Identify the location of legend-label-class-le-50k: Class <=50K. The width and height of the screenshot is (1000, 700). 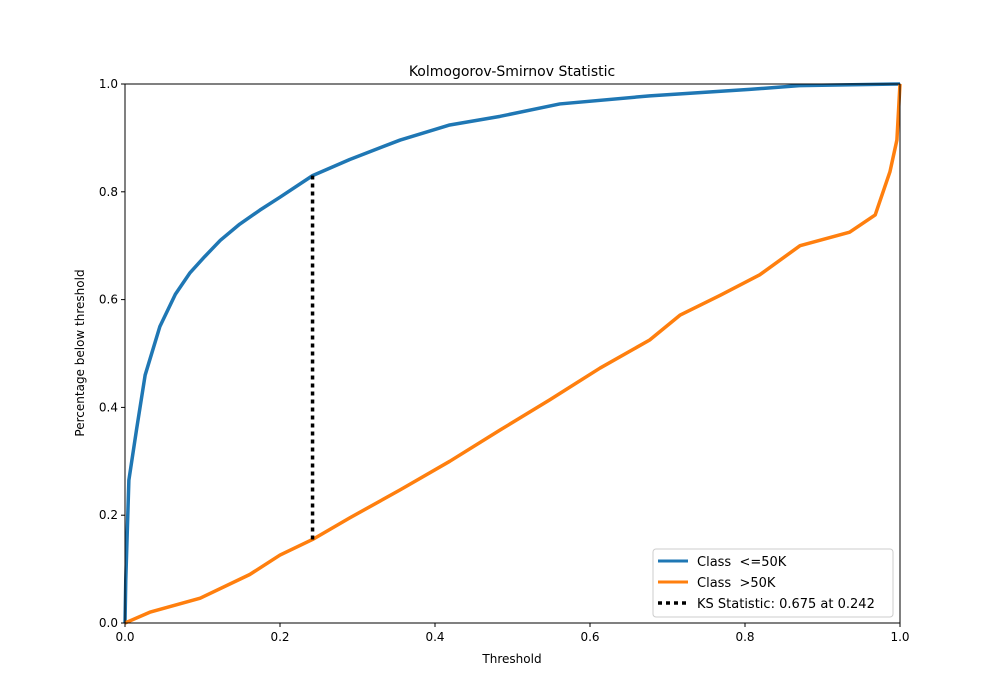
(742, 562).